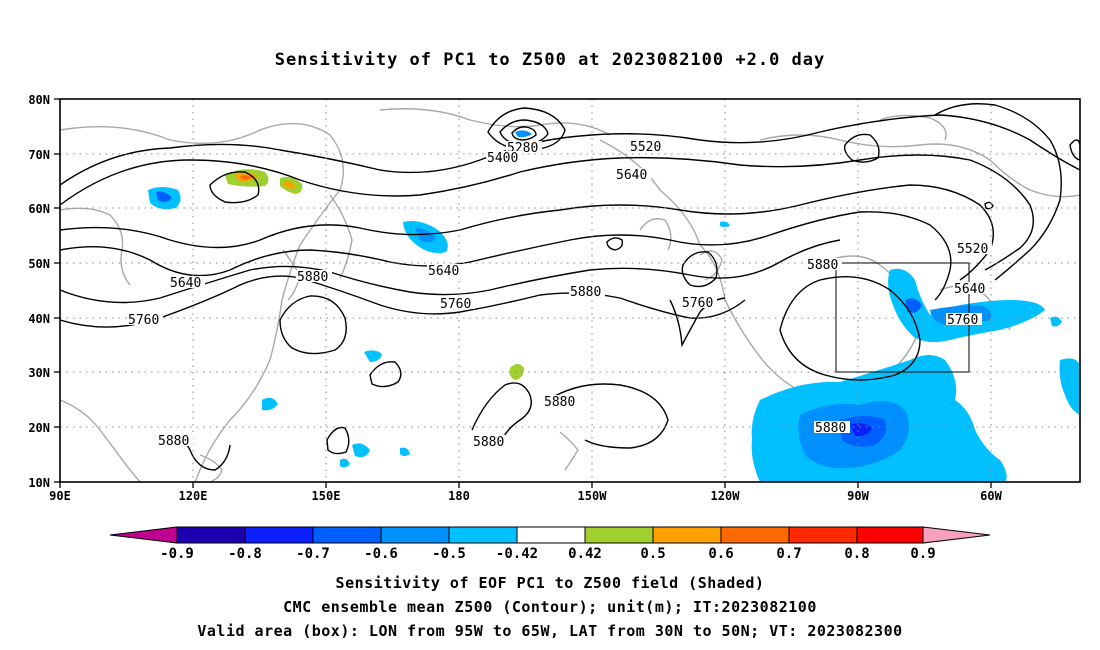 The height and width of the screenshot is (650, 1100). I want to click on colorbar-label: 0.42, so click(585, 554).